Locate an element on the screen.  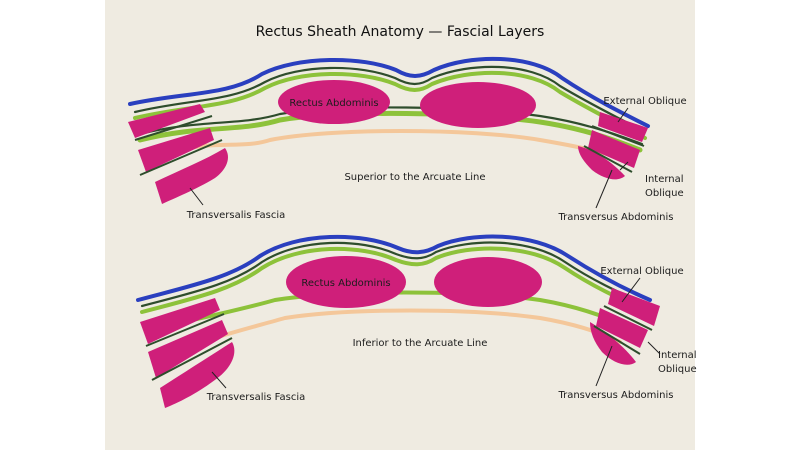
posterior-sheath-dark is located at coordinates (391, 126).